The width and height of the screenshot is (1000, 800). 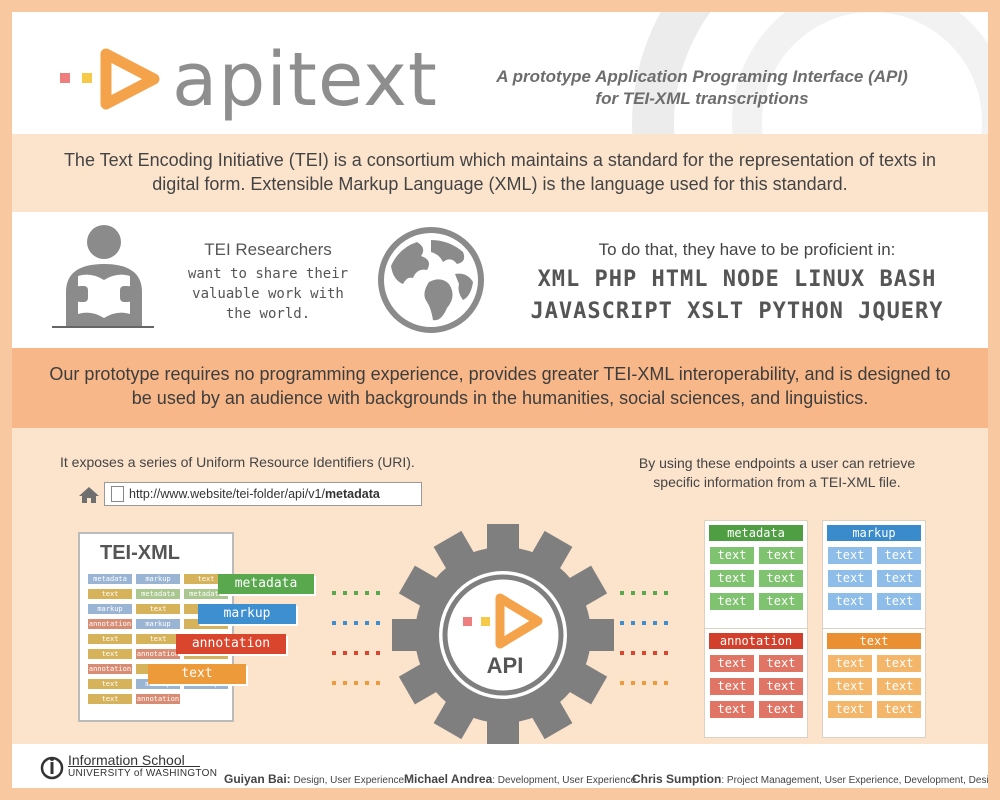 I want to click on tag-markup: markup, so click(x=247, y=614).